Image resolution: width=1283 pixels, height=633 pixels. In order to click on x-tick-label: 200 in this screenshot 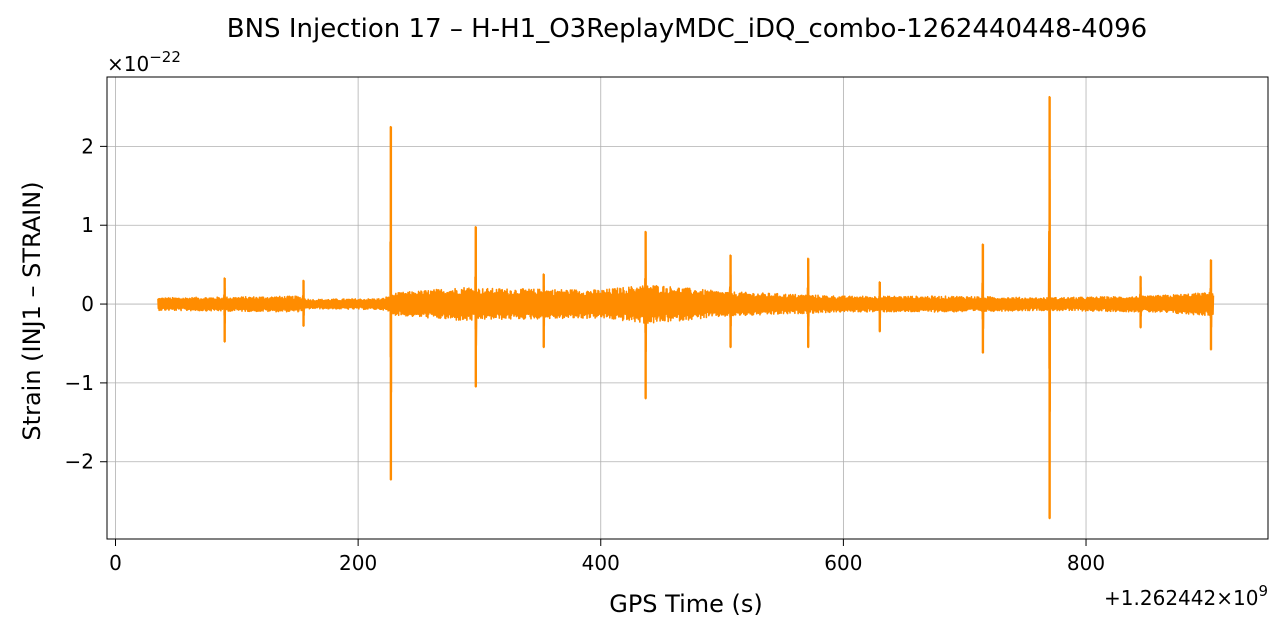, I will do `click(358, 563)`.